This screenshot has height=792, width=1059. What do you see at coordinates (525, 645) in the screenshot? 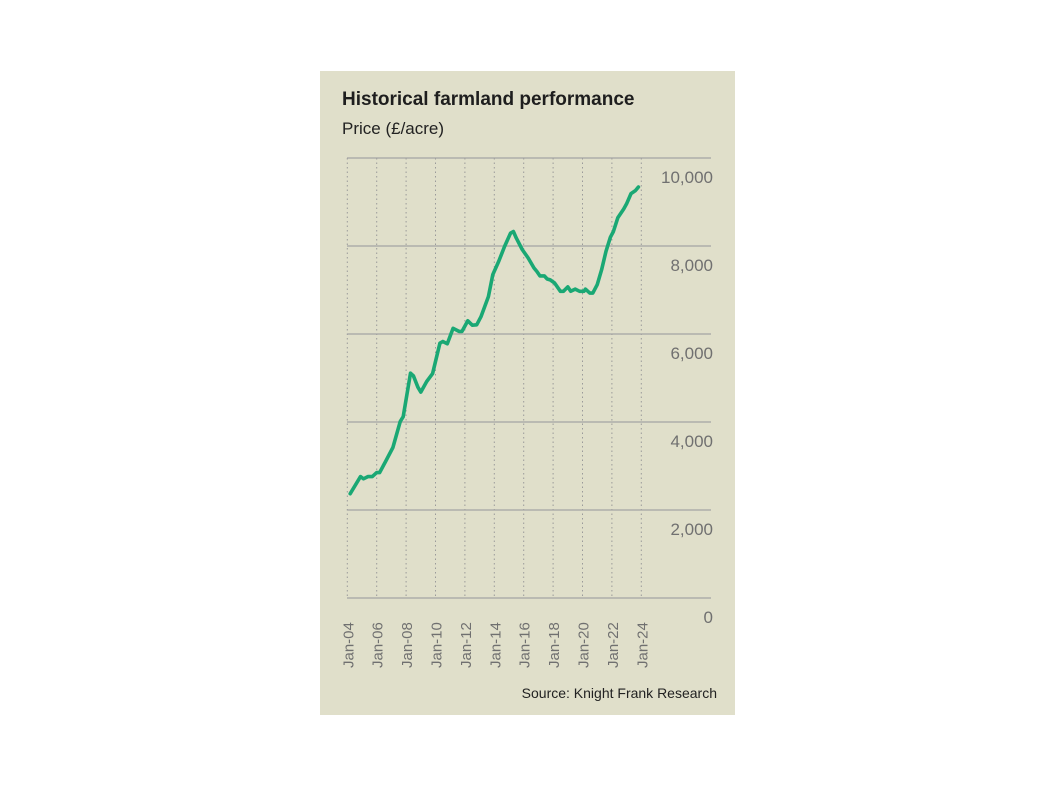
I see `x-tick-label: Jan-16` at bounding box center [525, 645].